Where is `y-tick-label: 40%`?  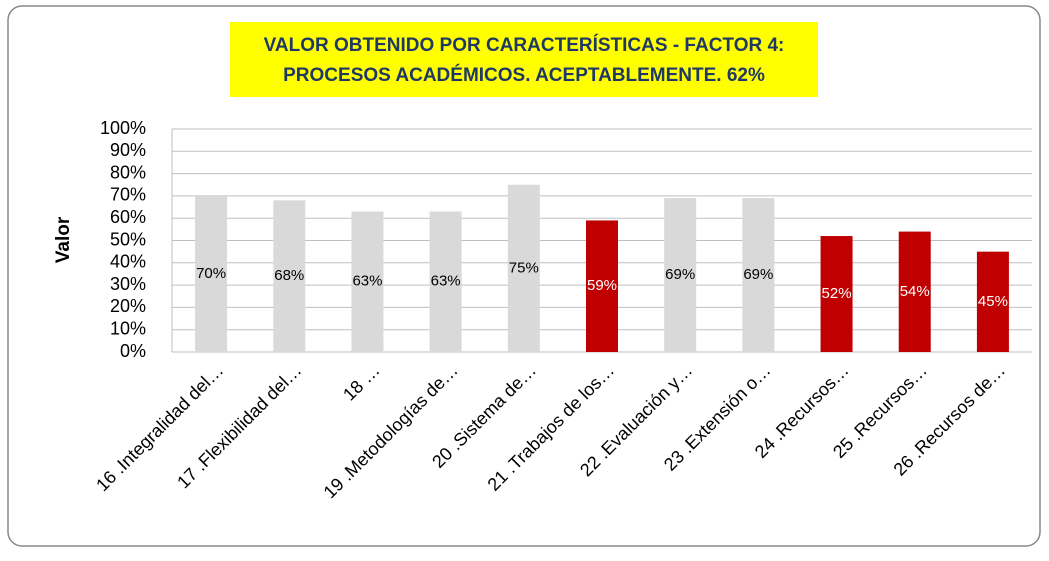
y-tick-label: 40% is located at coordinates (128, 262).